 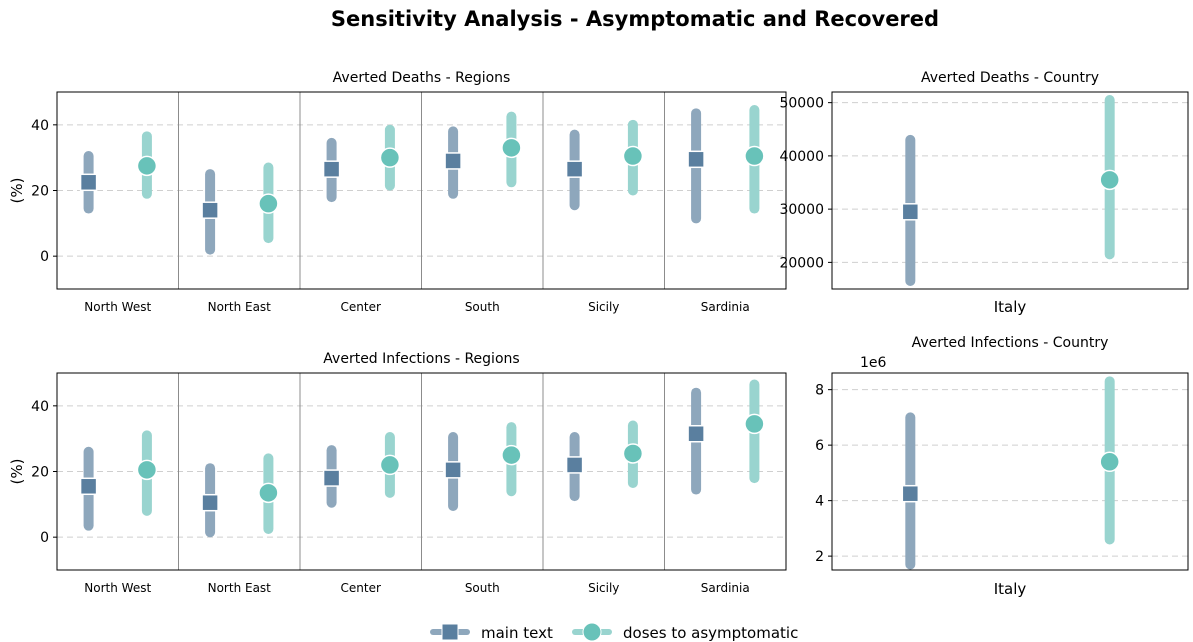 What do you see at coordinates (819, 557) in the screenshot?
I see `y-tick-label: 2` at bounding box center [819, 557].